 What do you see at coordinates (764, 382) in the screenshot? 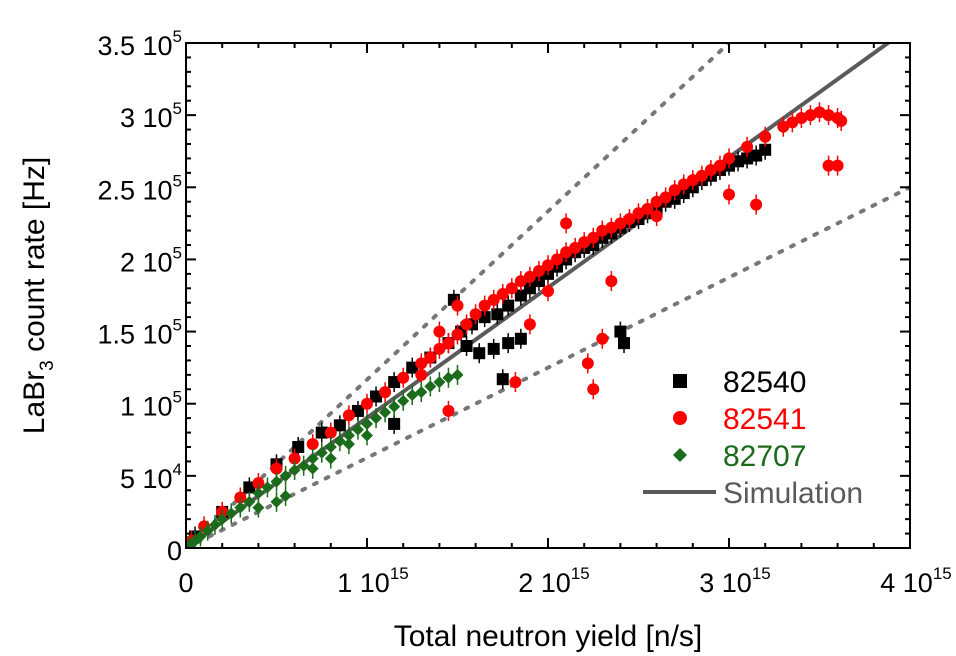
I see `legend-label: 82540` at bounding box center [764, 382].